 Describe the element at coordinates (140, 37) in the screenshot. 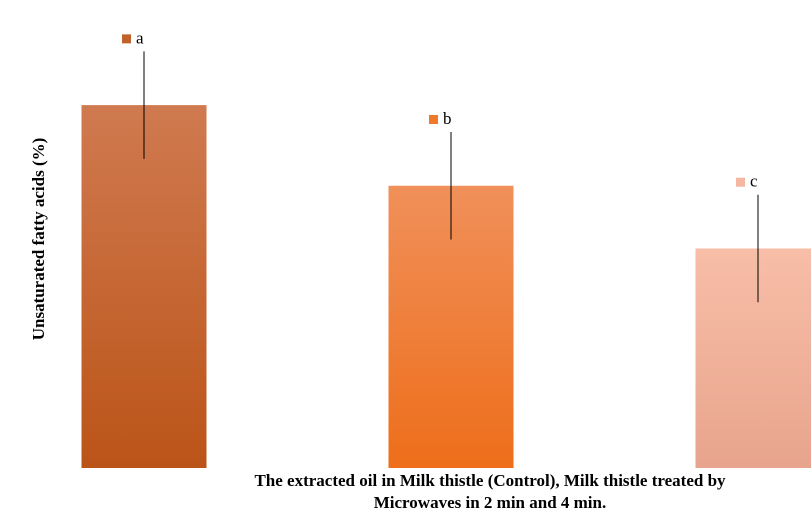

I see `significance-label-1: a` at that location.